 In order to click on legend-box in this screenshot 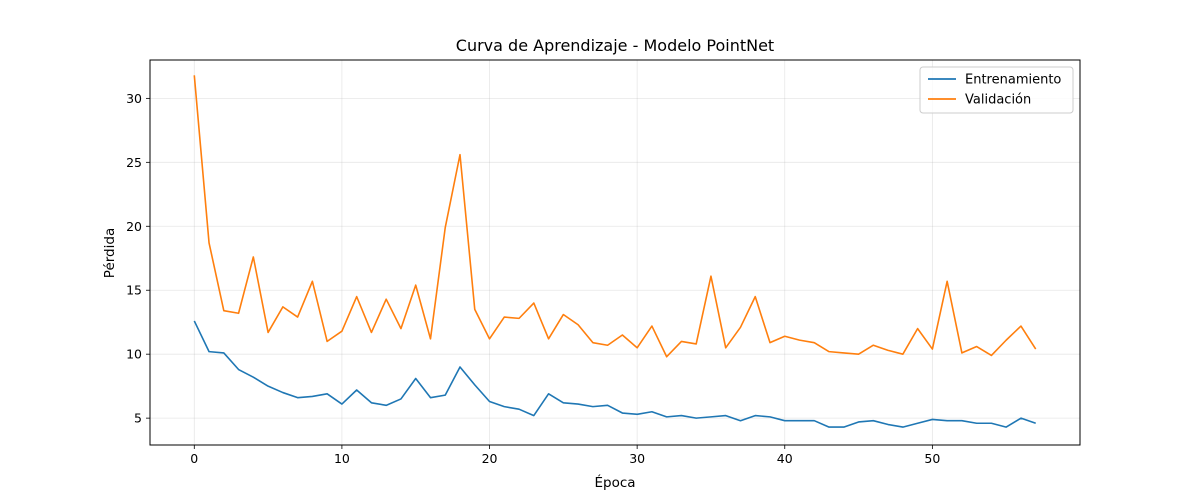, I will do `click(996, 90)`.